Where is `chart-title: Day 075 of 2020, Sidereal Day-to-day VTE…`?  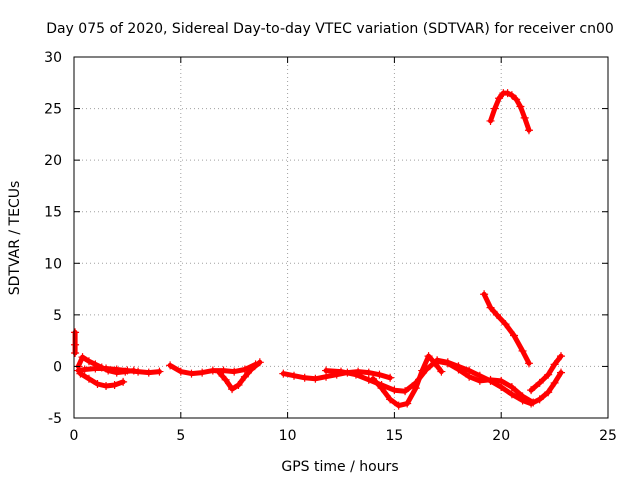
chart-title: Day 075 of 2020, Sidereal Day-to-day VTE… is located at coordinates (330, 29).